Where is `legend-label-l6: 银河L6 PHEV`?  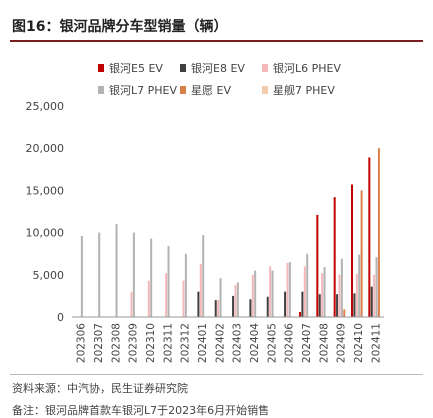 legend-label-l6: 银河L6 PHEV is located at coordinates (307, 68).